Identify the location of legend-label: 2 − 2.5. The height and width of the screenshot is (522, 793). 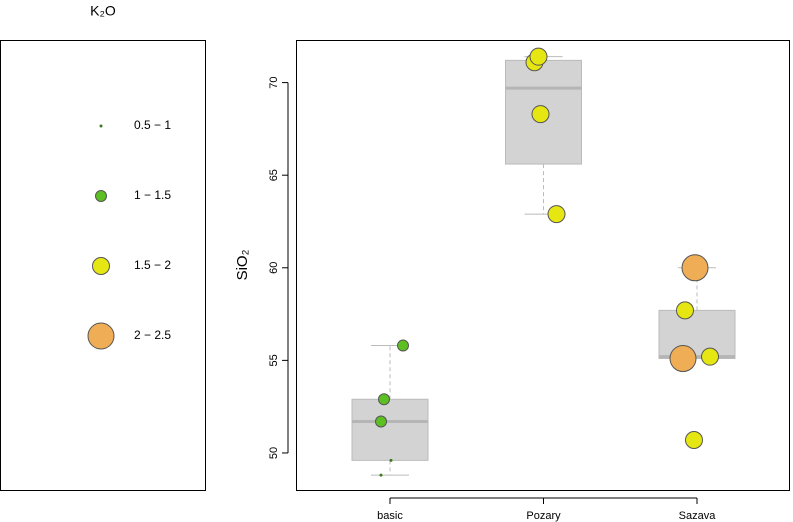
(152, 335).